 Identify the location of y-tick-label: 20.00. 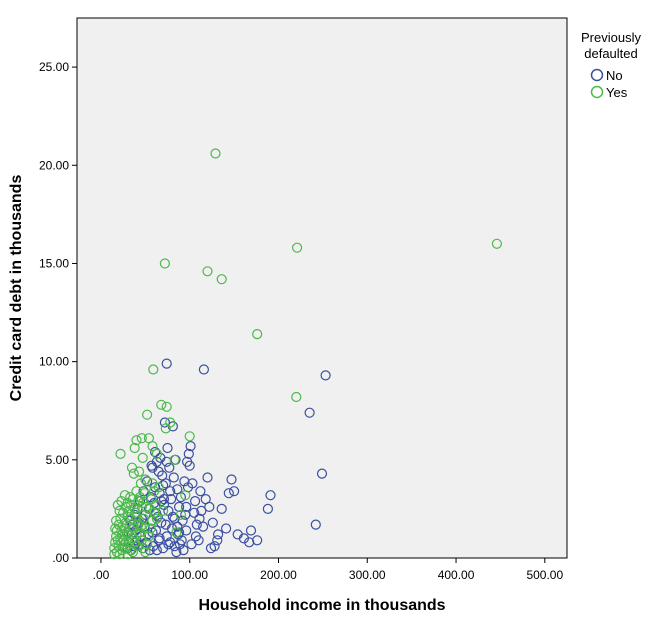
(54, 165).